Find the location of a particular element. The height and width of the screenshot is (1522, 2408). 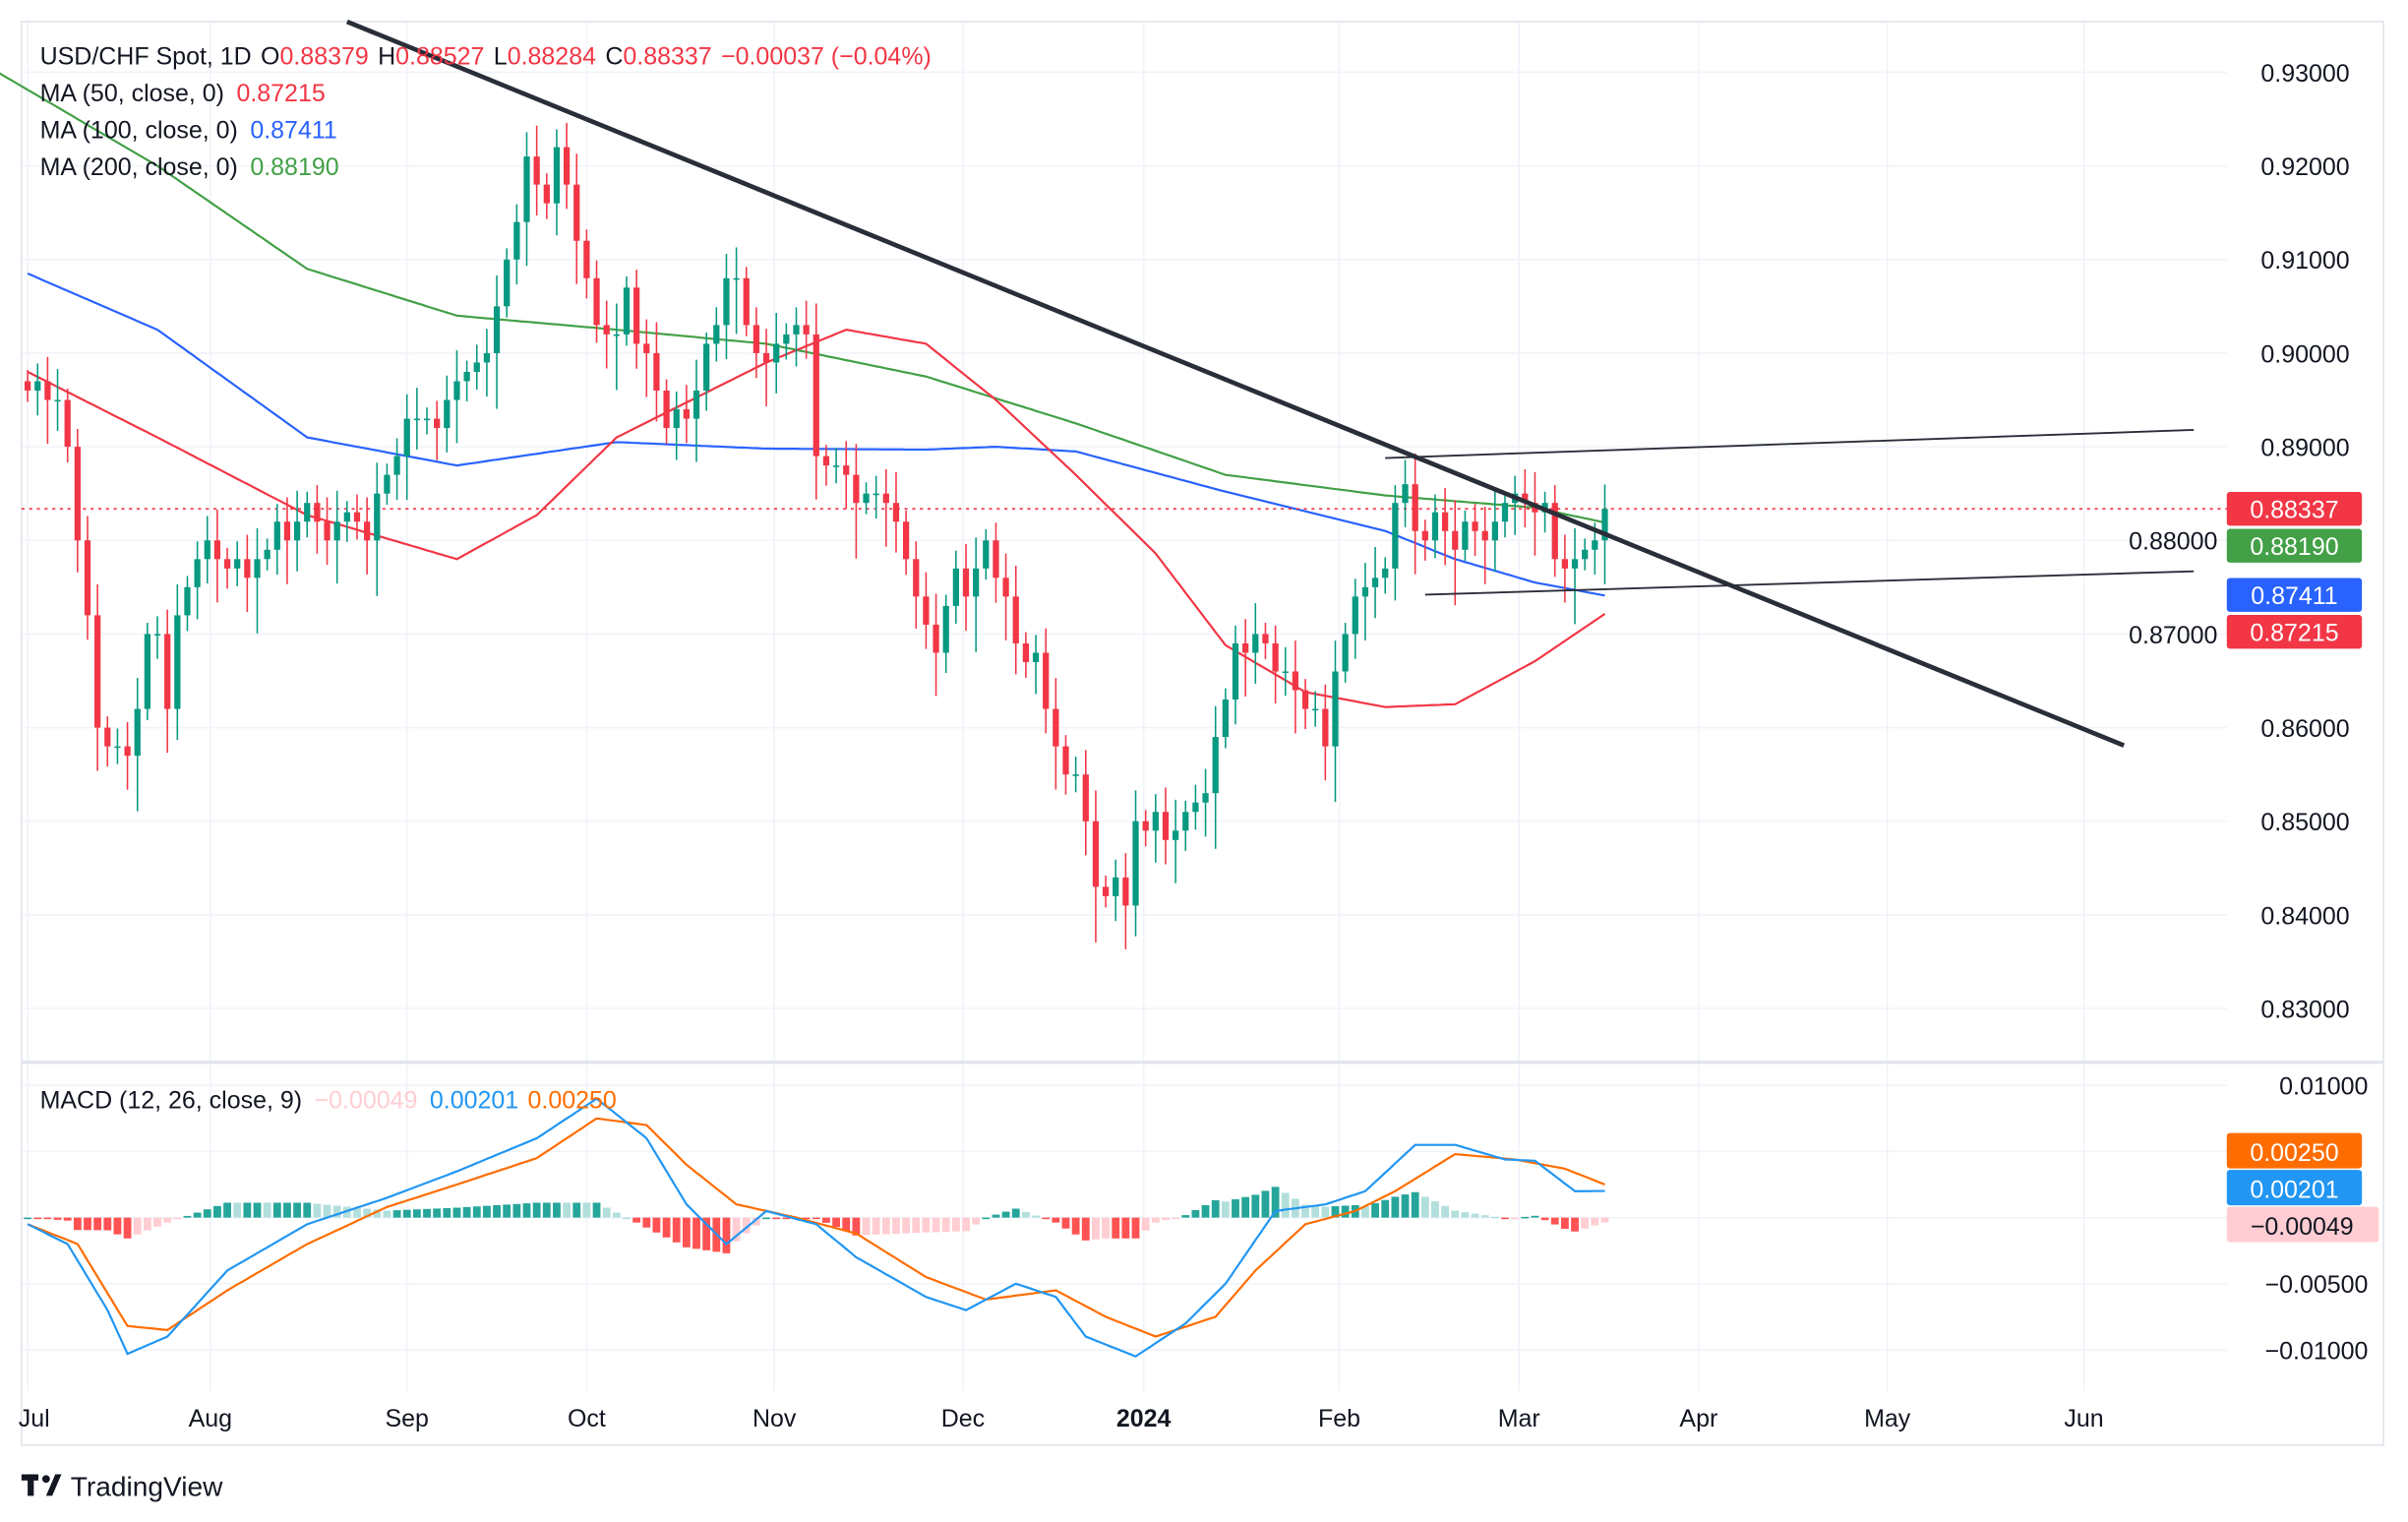

channel-line is located at coordinates (1809, 583).